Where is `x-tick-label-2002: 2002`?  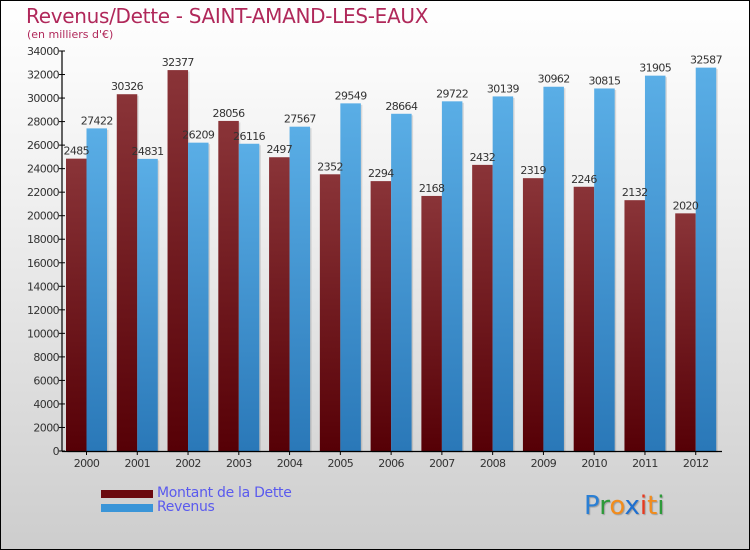 x-tick-label-2002: 2002 is located at coordinates (188, 463).